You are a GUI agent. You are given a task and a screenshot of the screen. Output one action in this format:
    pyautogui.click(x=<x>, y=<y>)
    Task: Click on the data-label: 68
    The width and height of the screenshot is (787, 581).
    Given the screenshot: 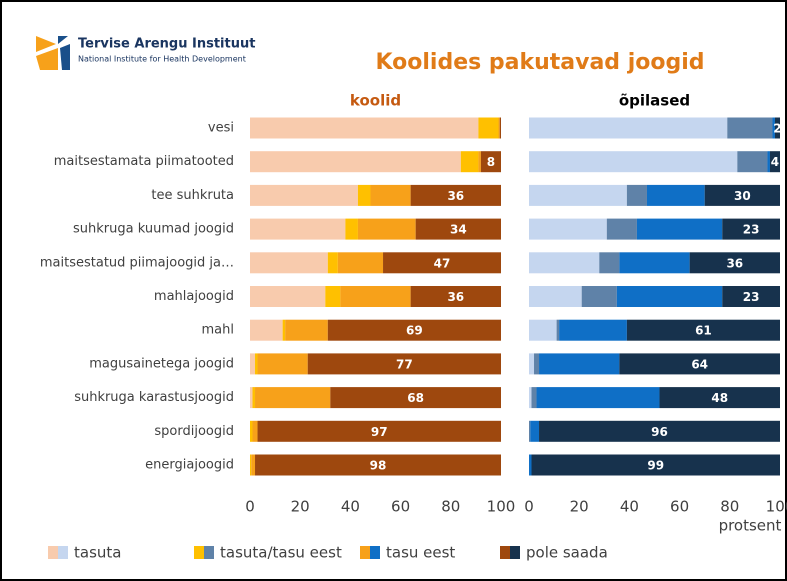 What is the action you would take?
    pyautogui.click(x=415, y=398)
    